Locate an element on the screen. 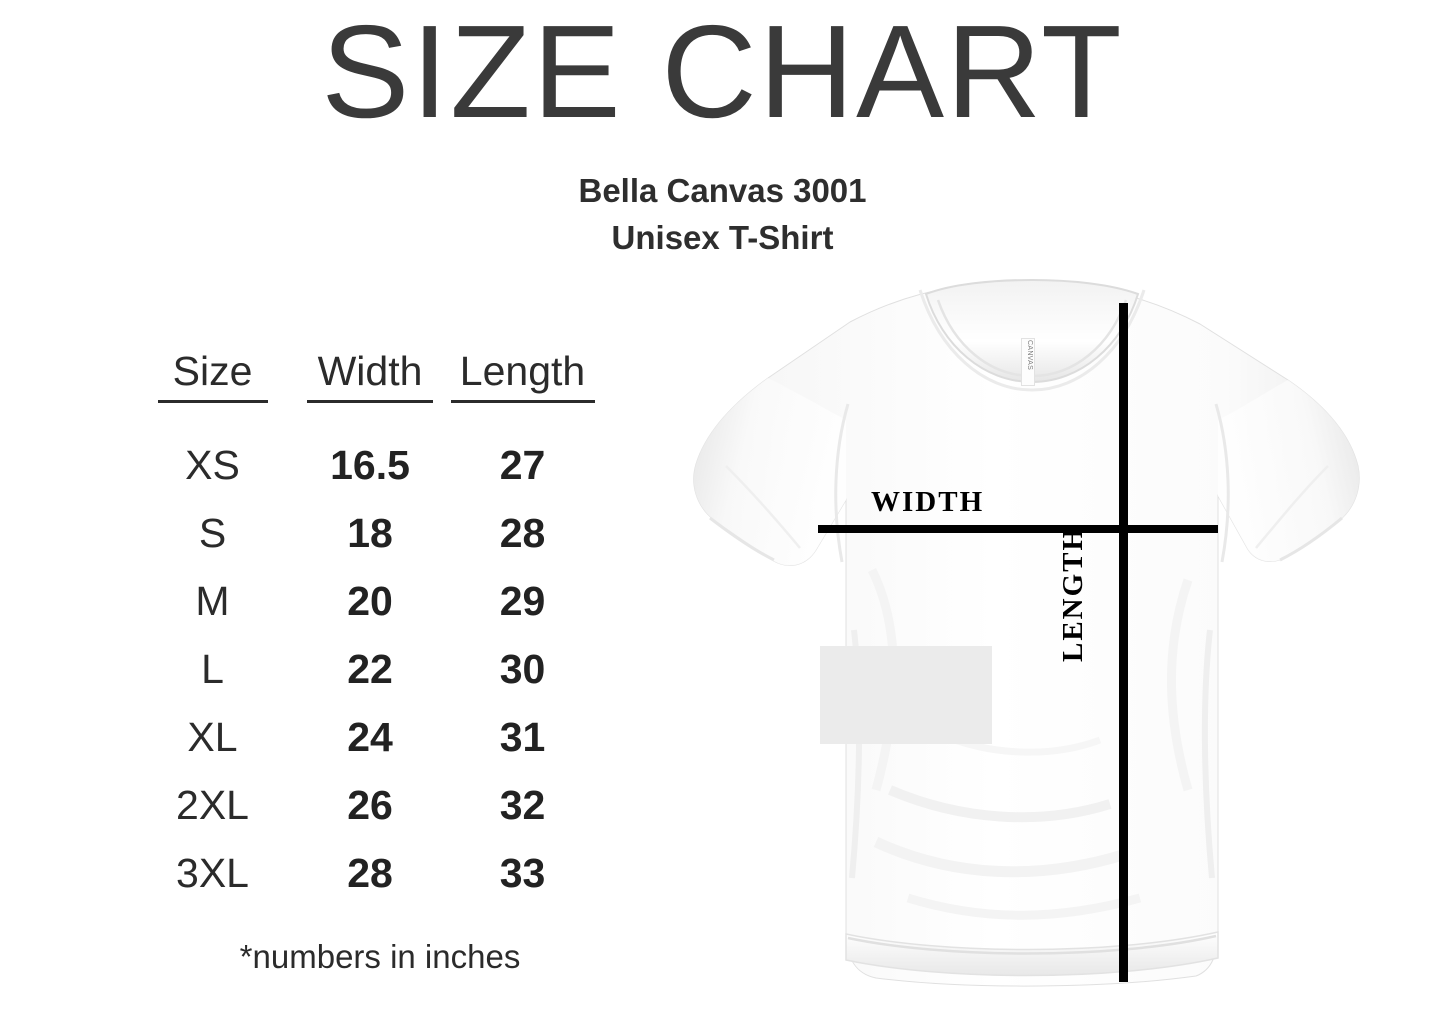  table-row: 3XL 28 33 is located at coordinates (380, 873).